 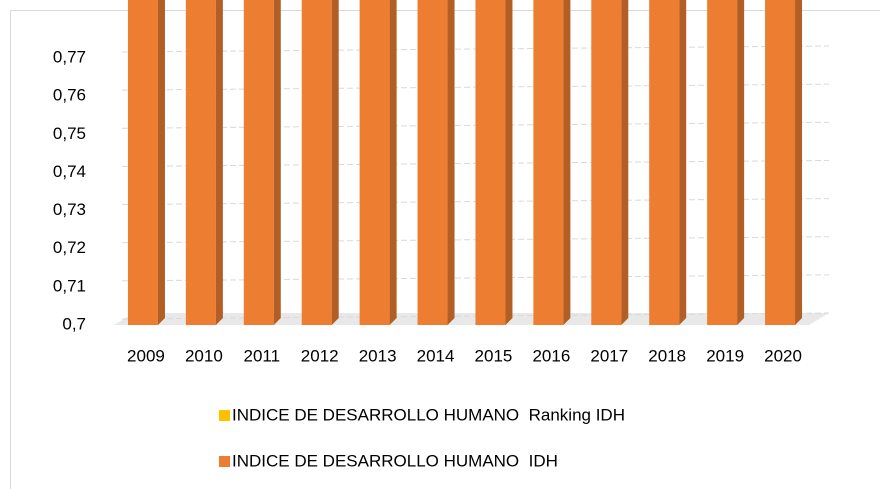 What do you see at coordinates (74, 323) in the screenshot?
I see `y-tick-label: 0,7` at bounding box center [74, 323].